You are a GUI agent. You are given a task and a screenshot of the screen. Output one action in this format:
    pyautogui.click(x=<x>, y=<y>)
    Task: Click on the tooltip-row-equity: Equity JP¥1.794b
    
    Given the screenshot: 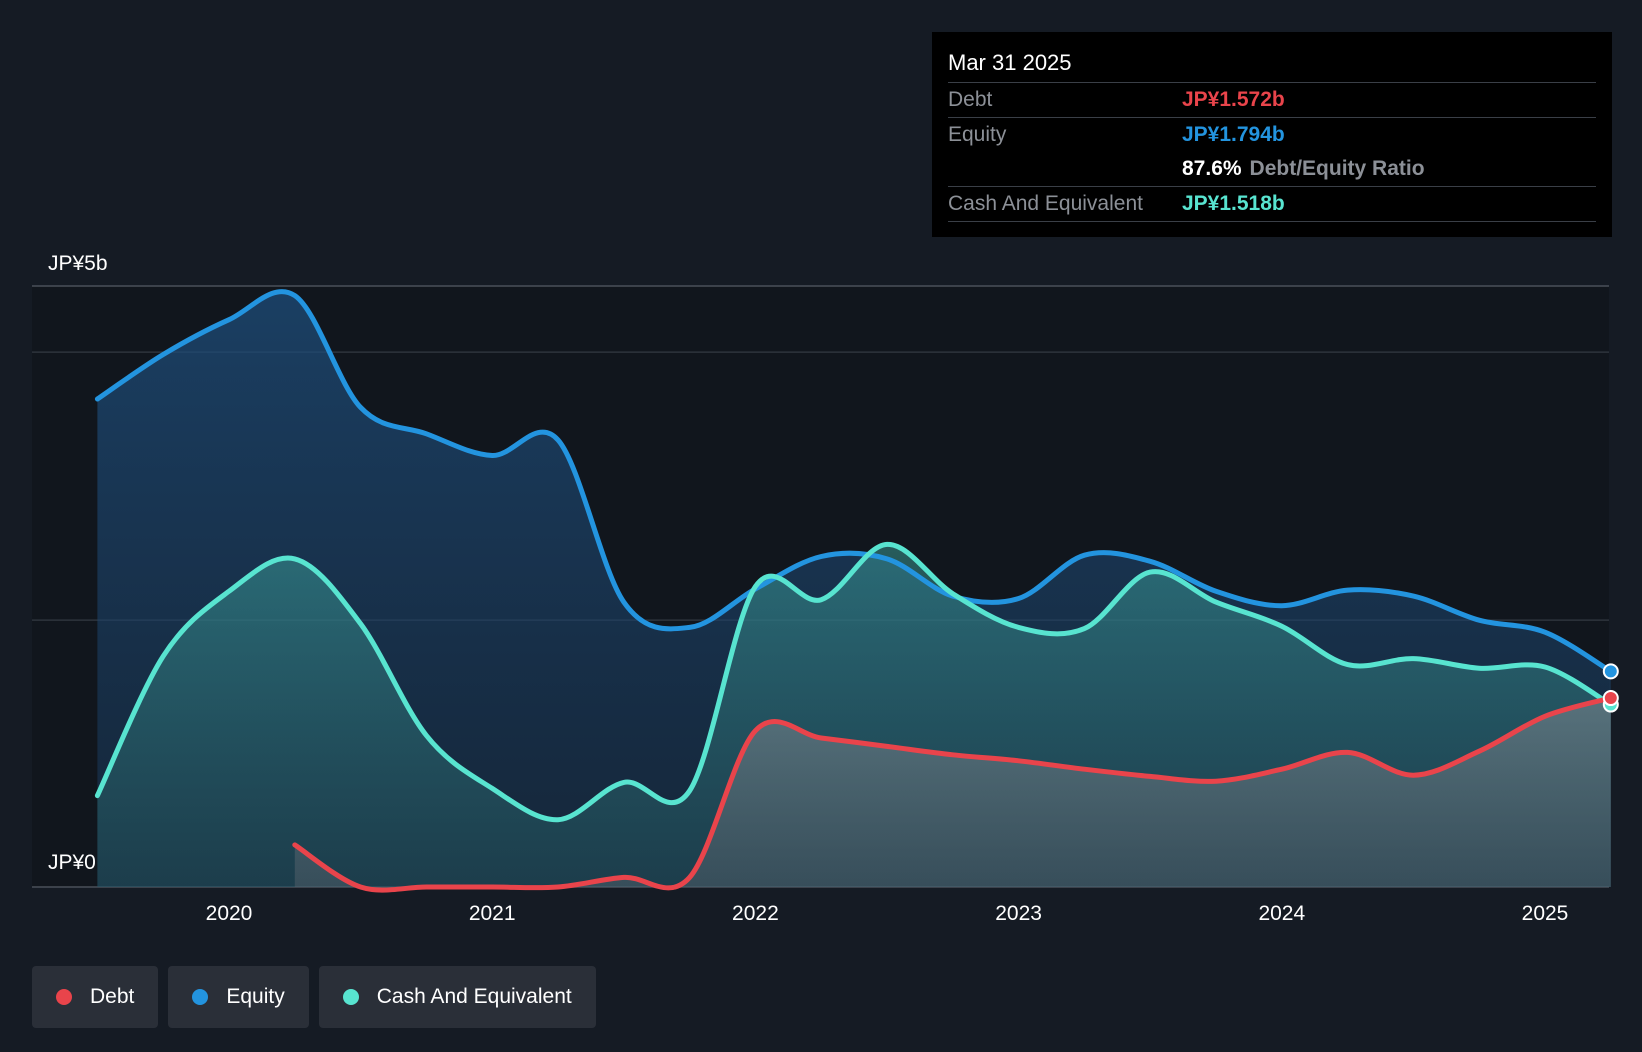 What is the action you would take?
    pyautogui.click(x=1272, y=134)
    